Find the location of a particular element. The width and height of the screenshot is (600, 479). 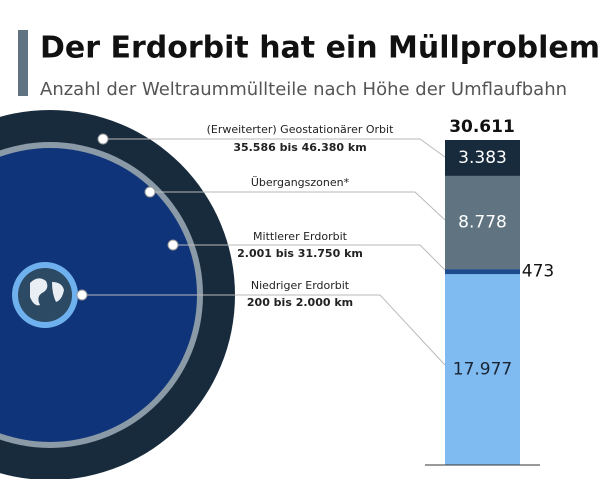

orbit-label: Mittlerer Erdorbit is located at coordinates (300, 236).